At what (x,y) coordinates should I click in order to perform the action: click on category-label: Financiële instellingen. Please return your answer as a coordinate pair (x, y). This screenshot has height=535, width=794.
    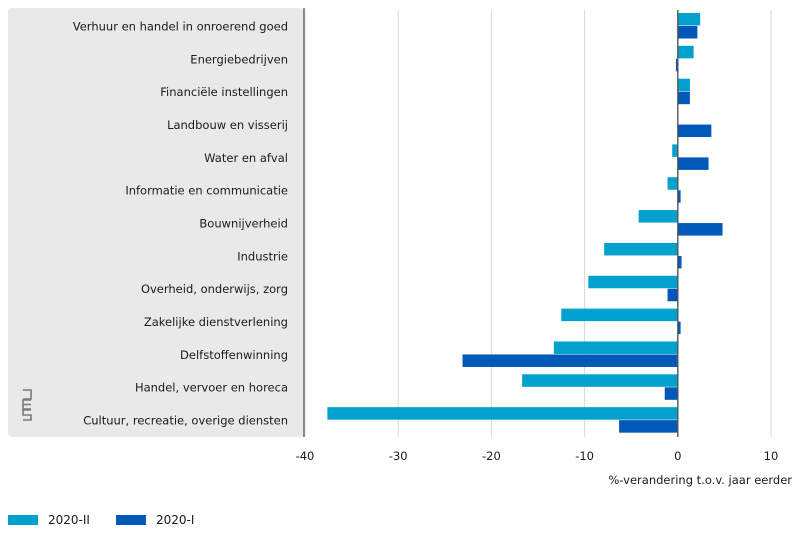
    Looking at the image, I should click on (224, 92).